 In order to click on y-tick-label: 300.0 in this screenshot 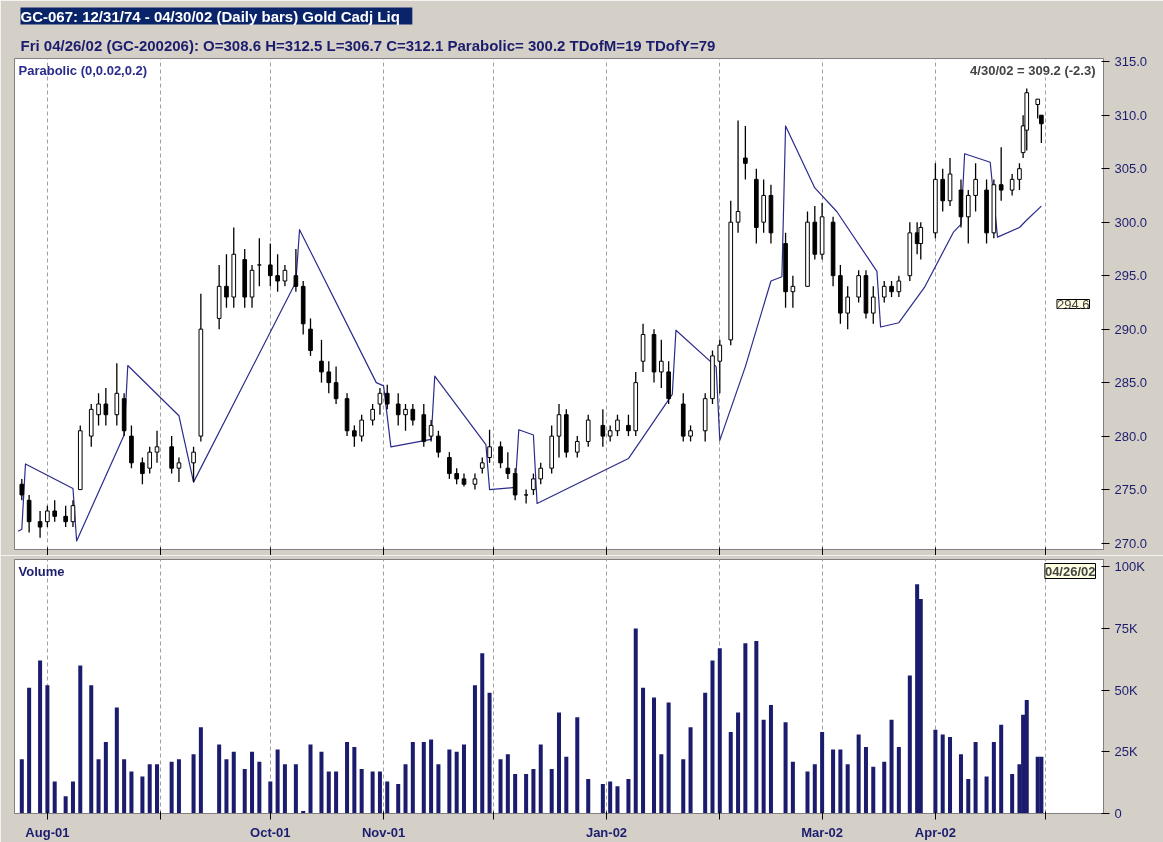, I will do `click(1131, 222)`.